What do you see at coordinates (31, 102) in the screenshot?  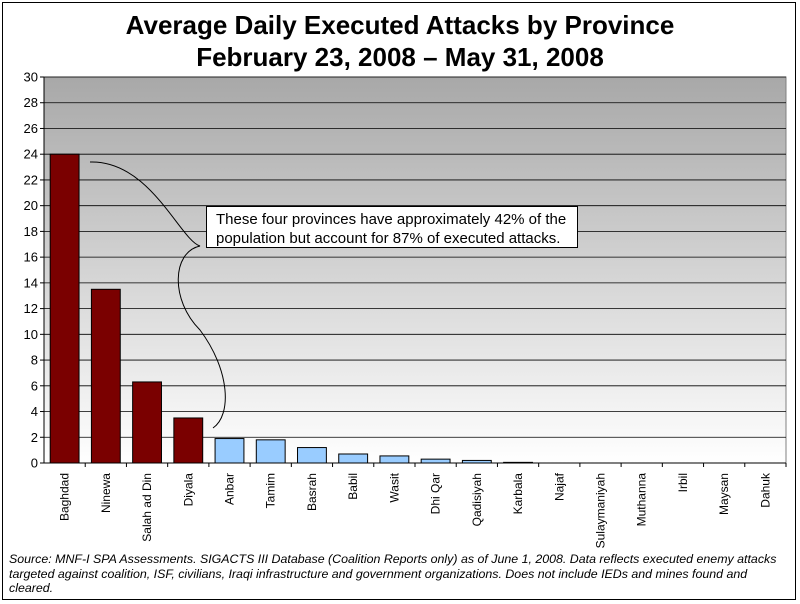 I see `y-tick-label: 28` at bounding box center [31, 102].